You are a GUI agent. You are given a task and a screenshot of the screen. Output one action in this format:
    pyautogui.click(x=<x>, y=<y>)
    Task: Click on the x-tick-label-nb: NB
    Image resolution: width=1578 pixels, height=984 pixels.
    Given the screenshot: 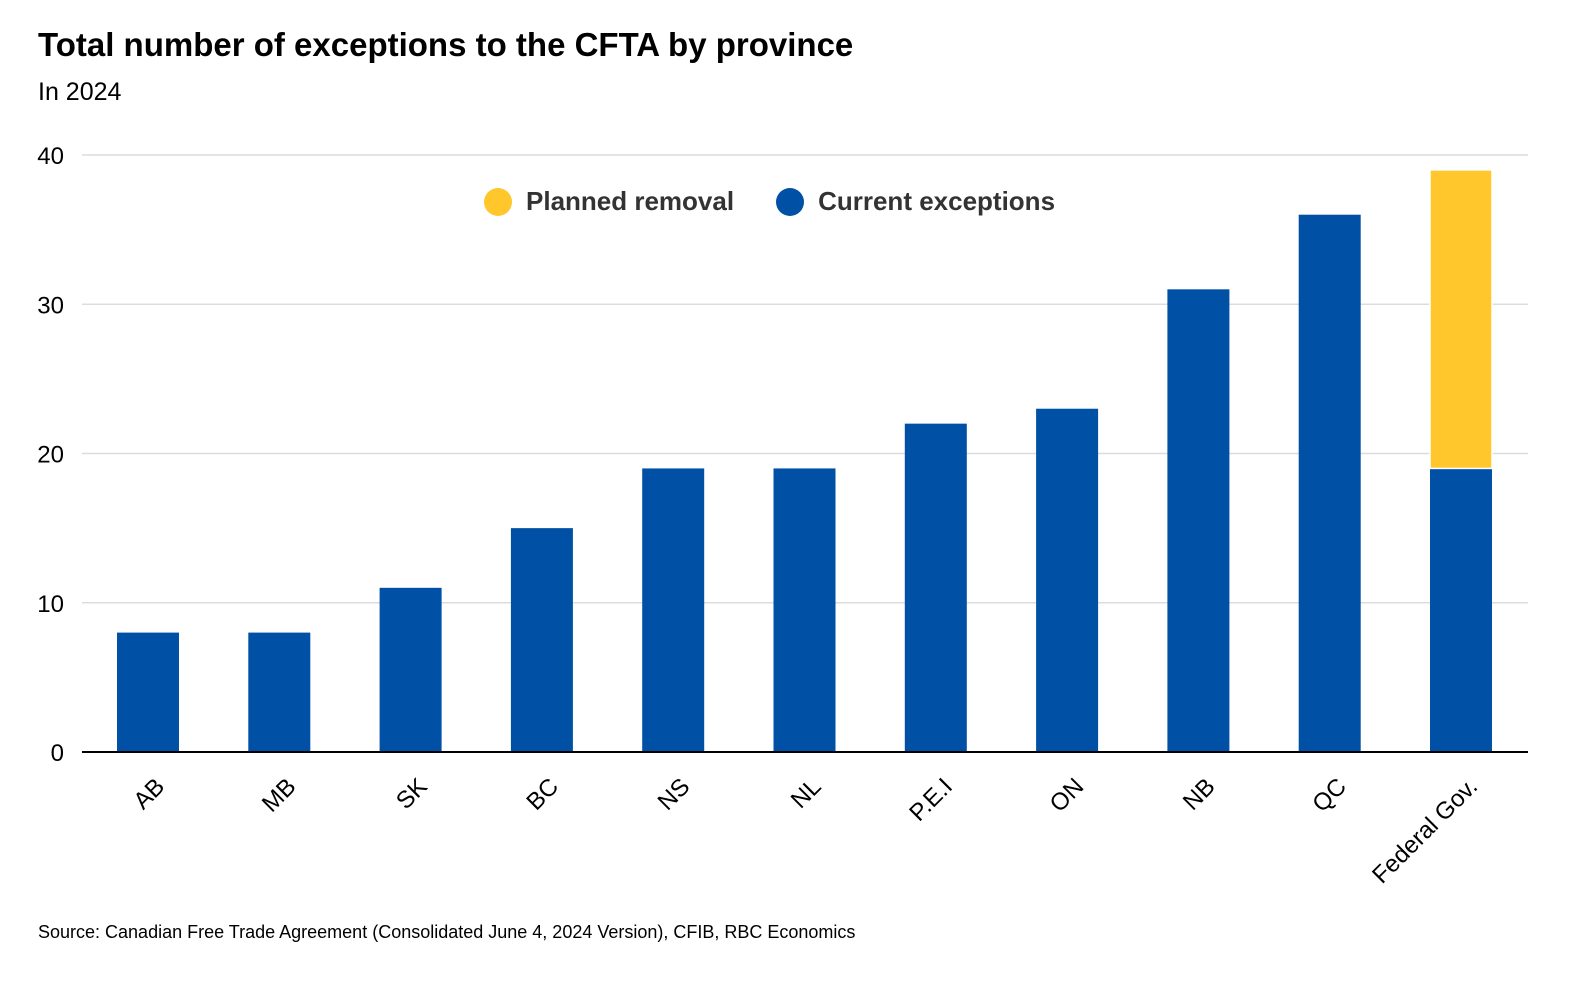 What is the action you would take?
    pyautogui.click(x=1199, y=794)
    